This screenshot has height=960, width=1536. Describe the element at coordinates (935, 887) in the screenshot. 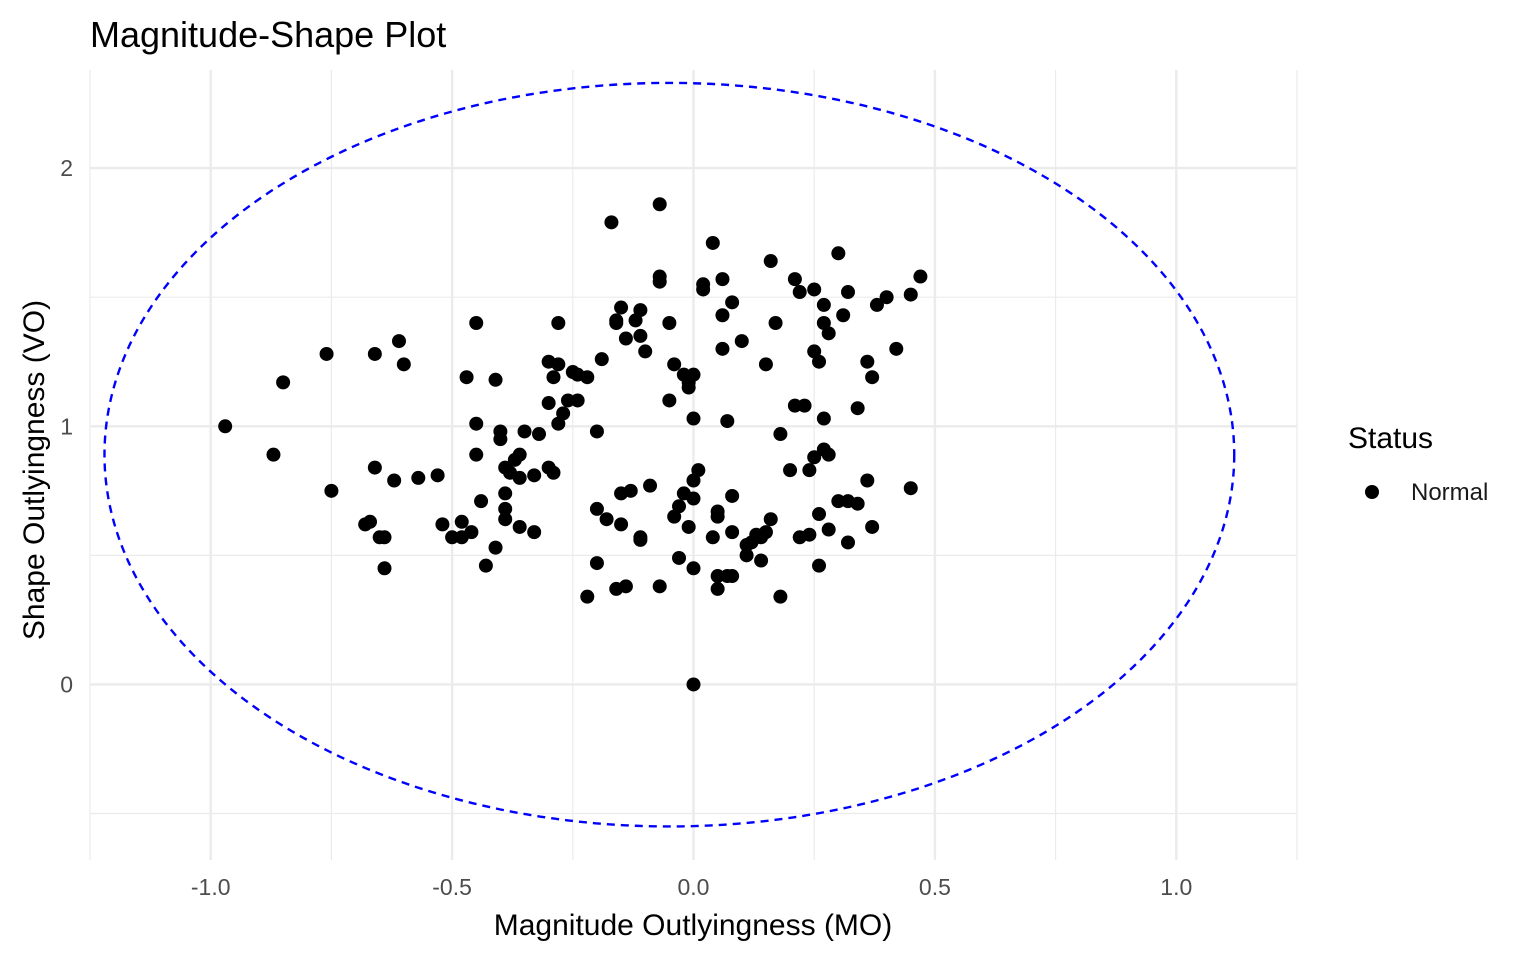

I see `x-tick-label: 0.5` at that location.